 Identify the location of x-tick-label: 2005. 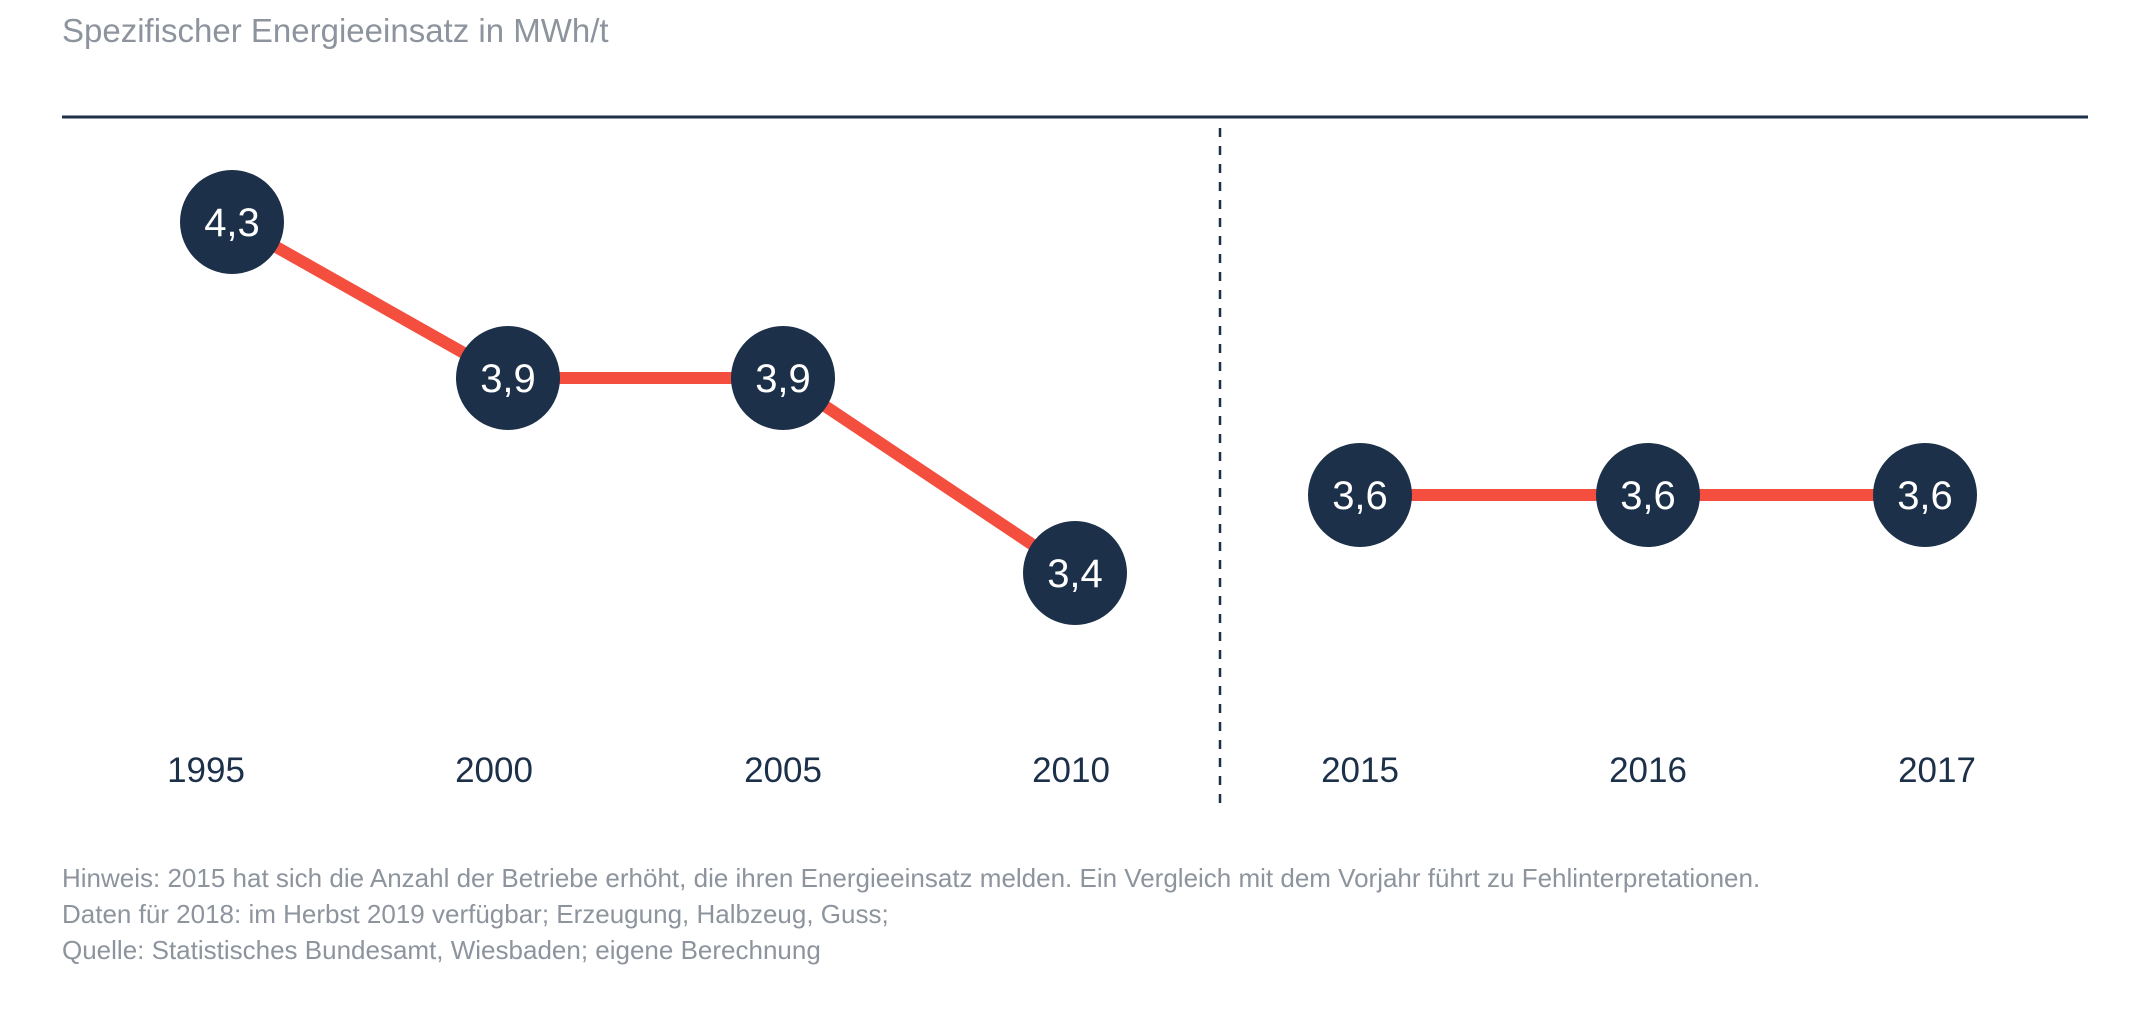
(783, 770).